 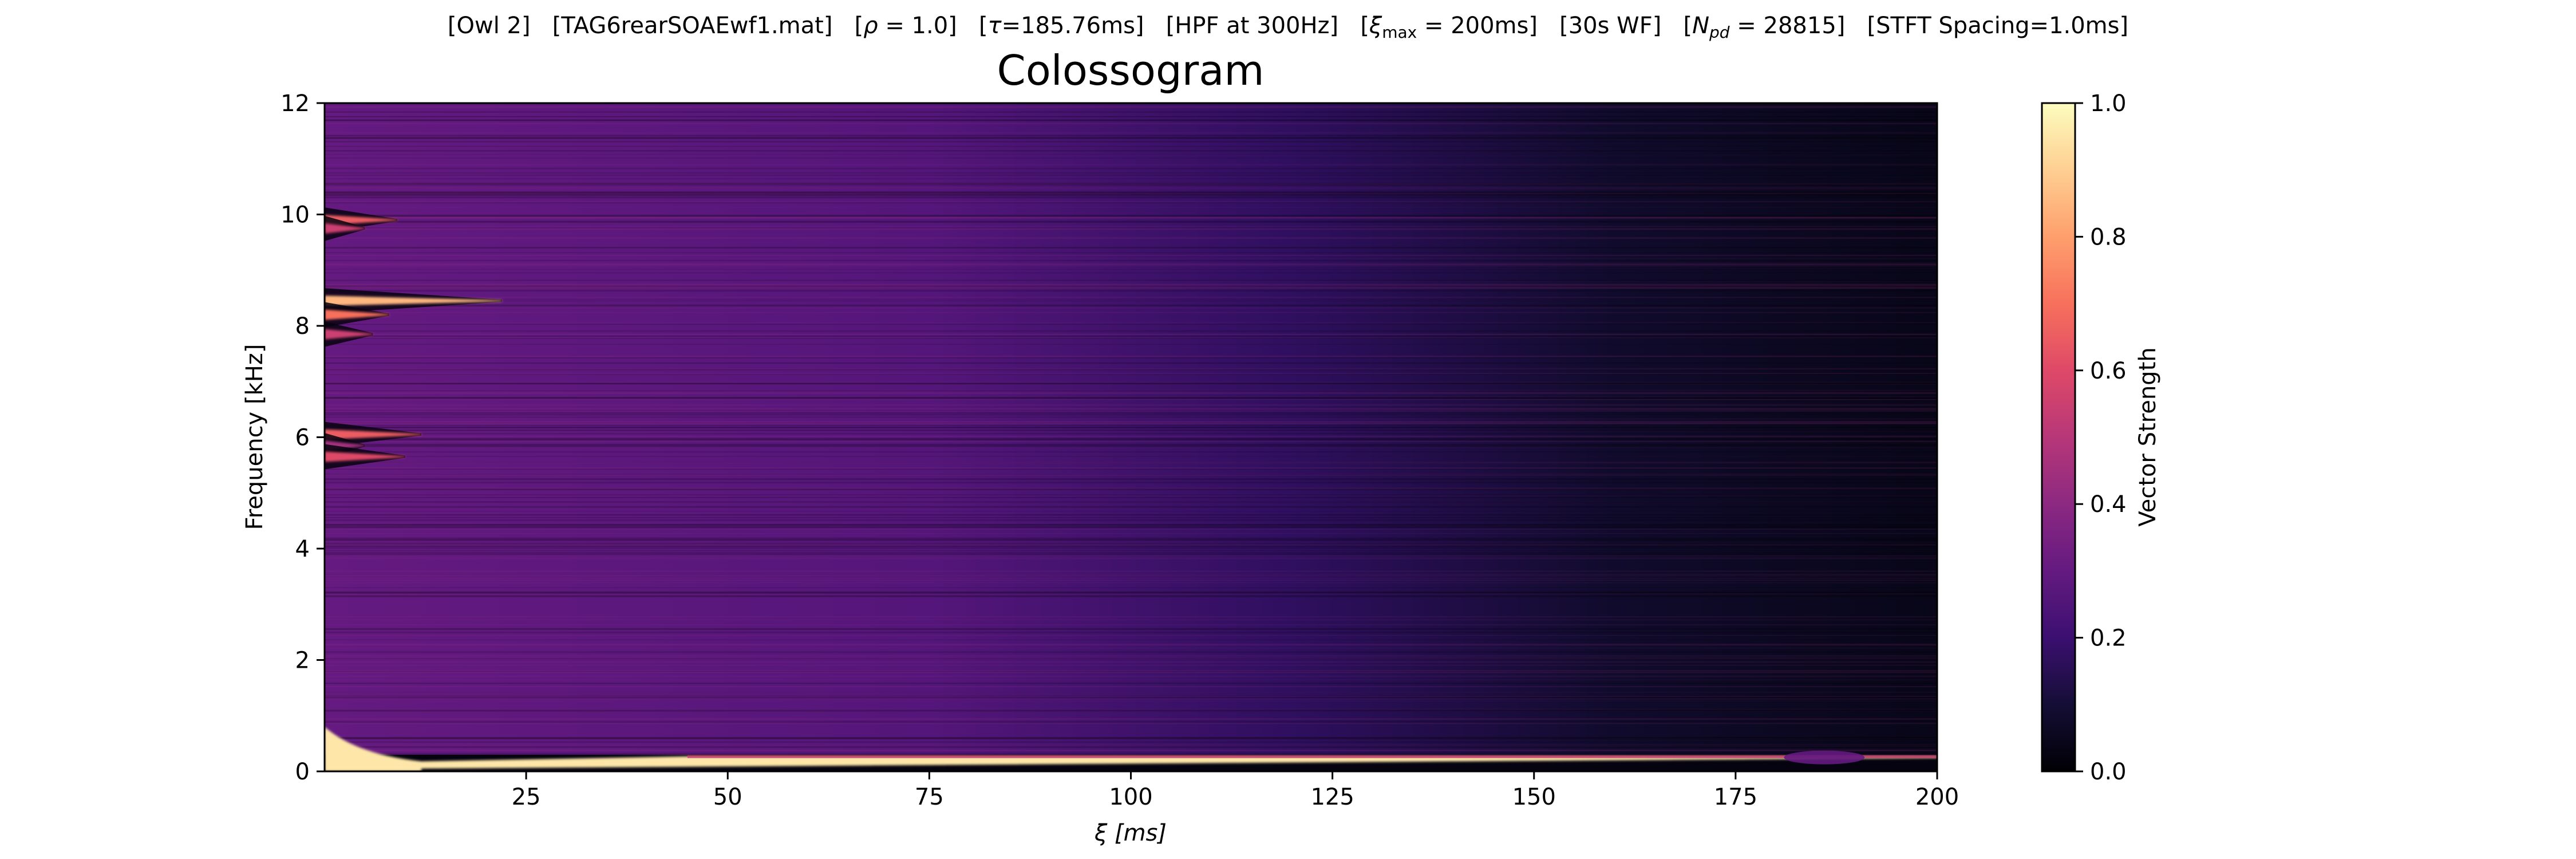 I want to click on colorbar-tick-label: 0.0, so click(x=2108, y=772).